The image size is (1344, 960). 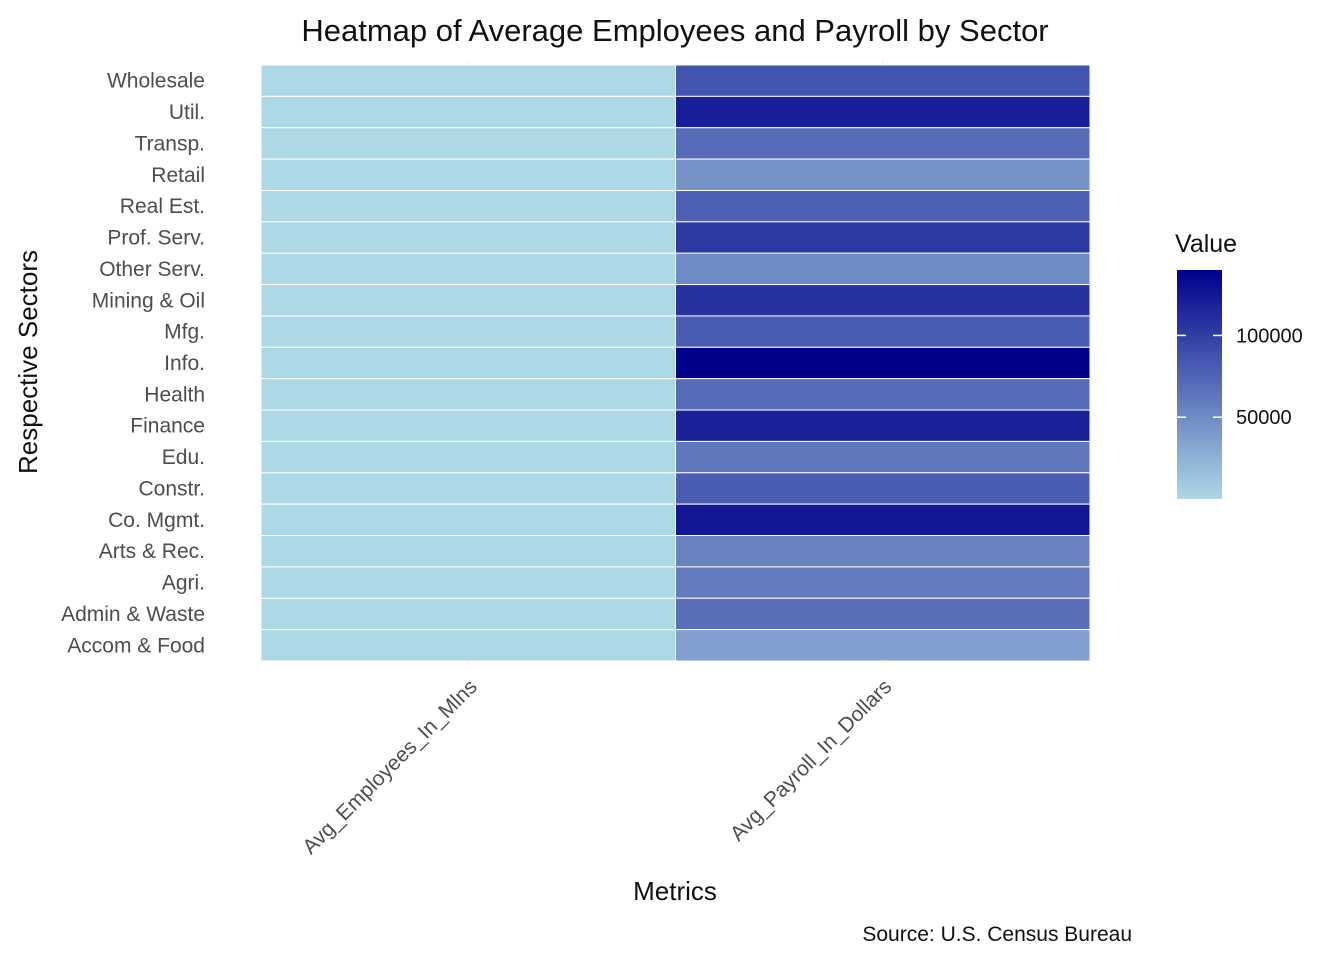 What do you see at coordinates (174, 394) in the screenshot?
I see `y-tick-label: Health` at bounding box center [174, 394].